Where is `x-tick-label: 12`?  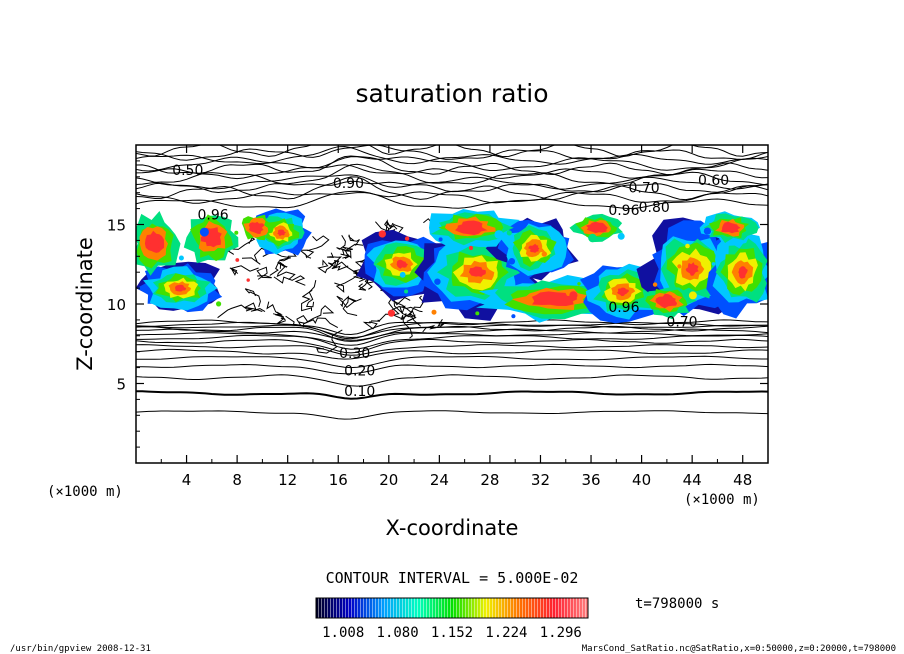
x-tick-label: 12 is located at coordinates (287, 480).